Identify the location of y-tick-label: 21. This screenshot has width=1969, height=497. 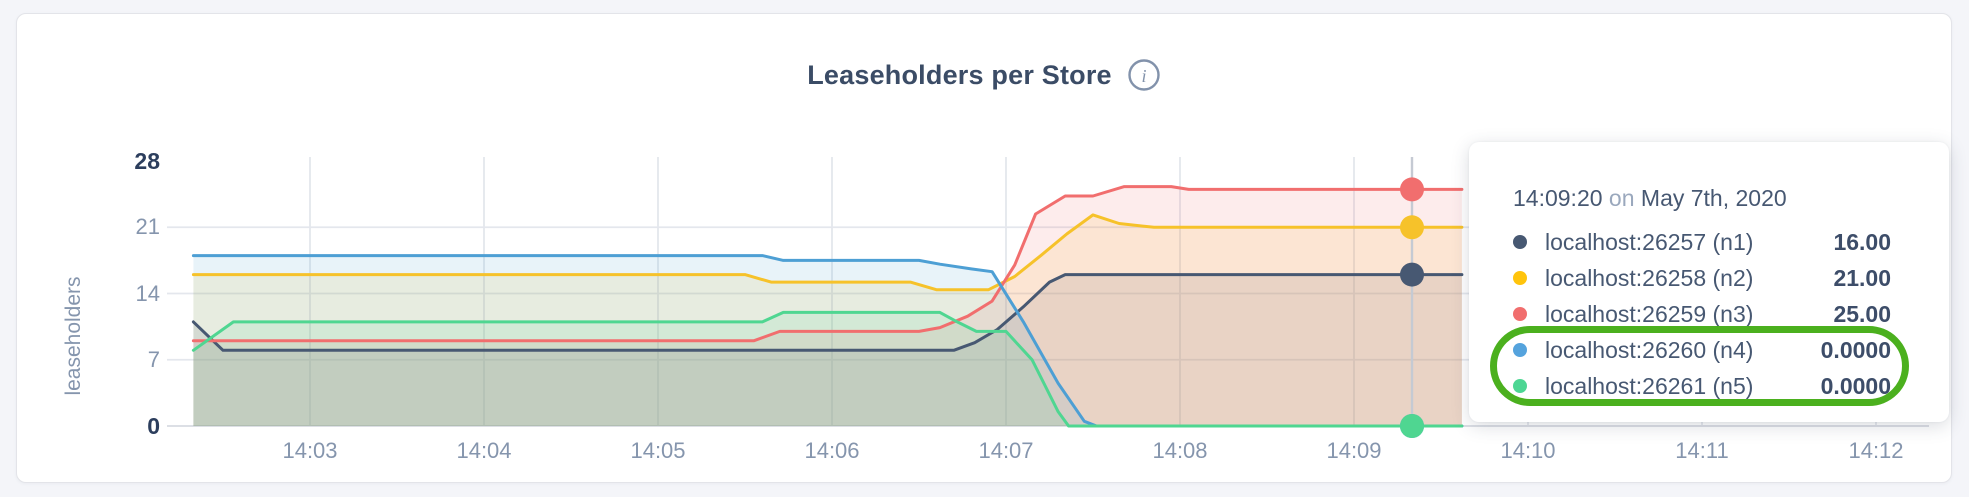
(147, 227).